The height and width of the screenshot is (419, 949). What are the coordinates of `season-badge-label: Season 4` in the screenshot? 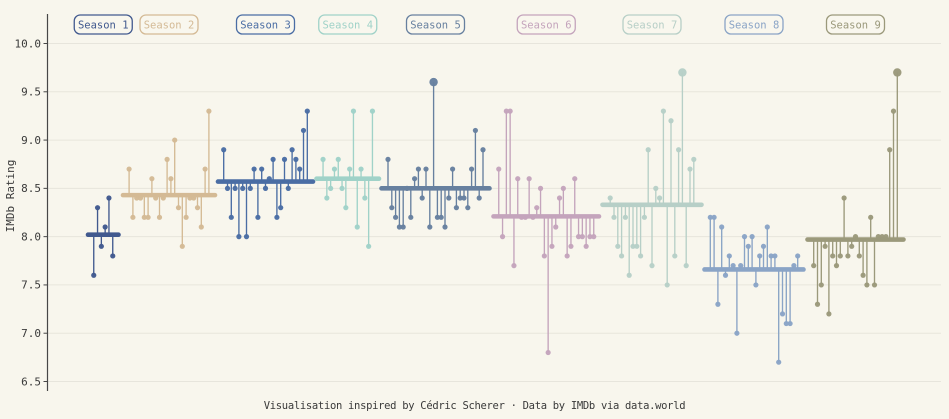 It's located at (347, 26).